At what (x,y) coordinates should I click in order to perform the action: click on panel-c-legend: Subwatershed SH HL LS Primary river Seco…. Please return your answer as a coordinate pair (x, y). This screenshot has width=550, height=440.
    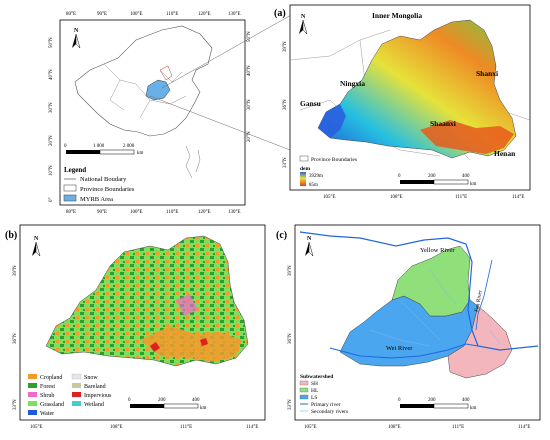
    Looking at the image, I should click on (323, 394).